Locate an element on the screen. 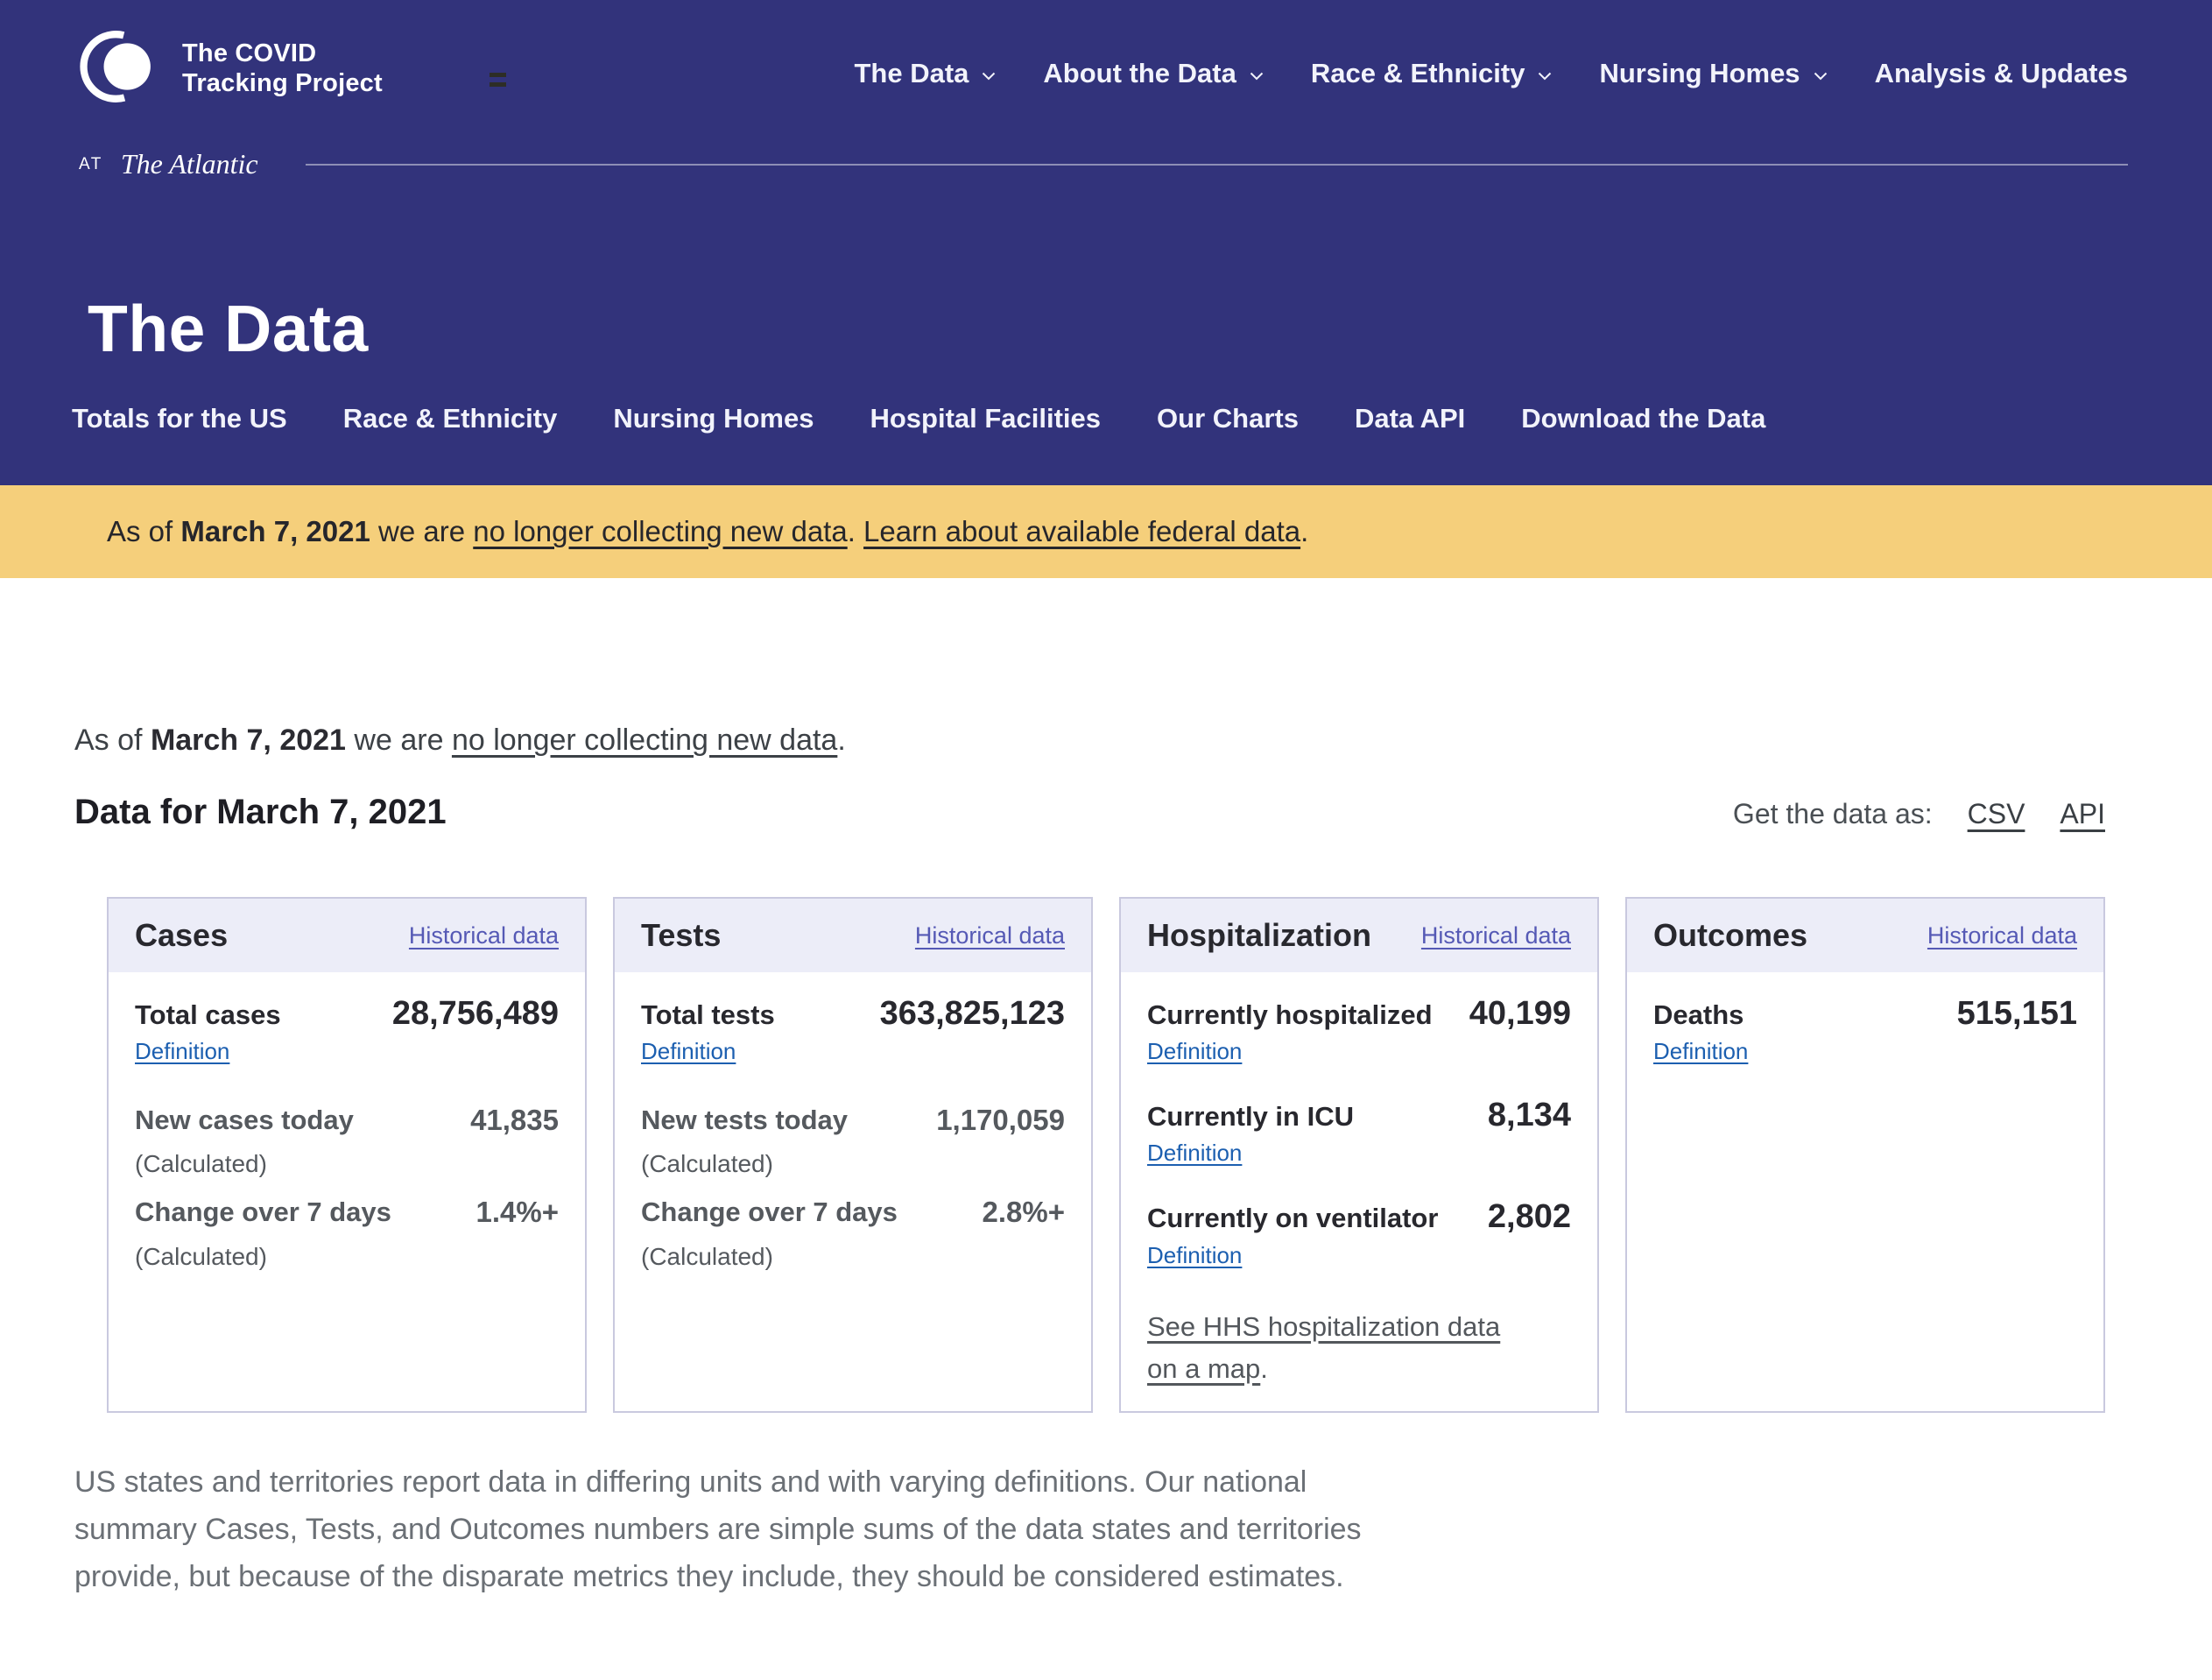  stat-row-total-tests: Total tests Definition 363,825,123 is located at coordinates (853, 1030).